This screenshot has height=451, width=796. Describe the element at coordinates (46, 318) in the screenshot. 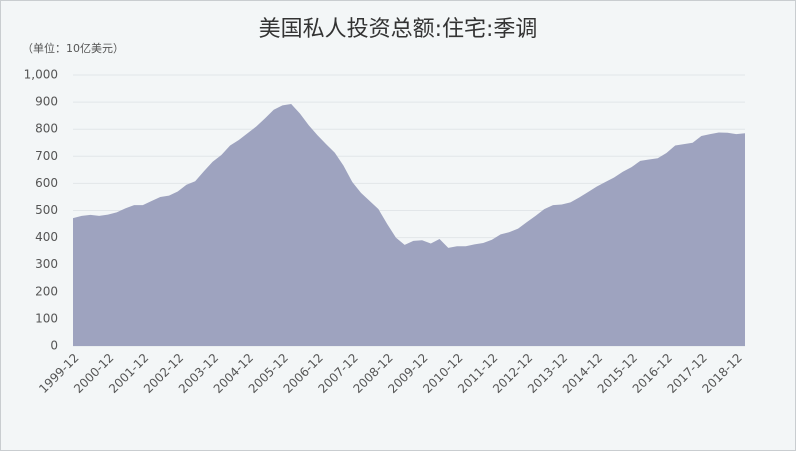

I see `y-tick-label: 100` at that location.